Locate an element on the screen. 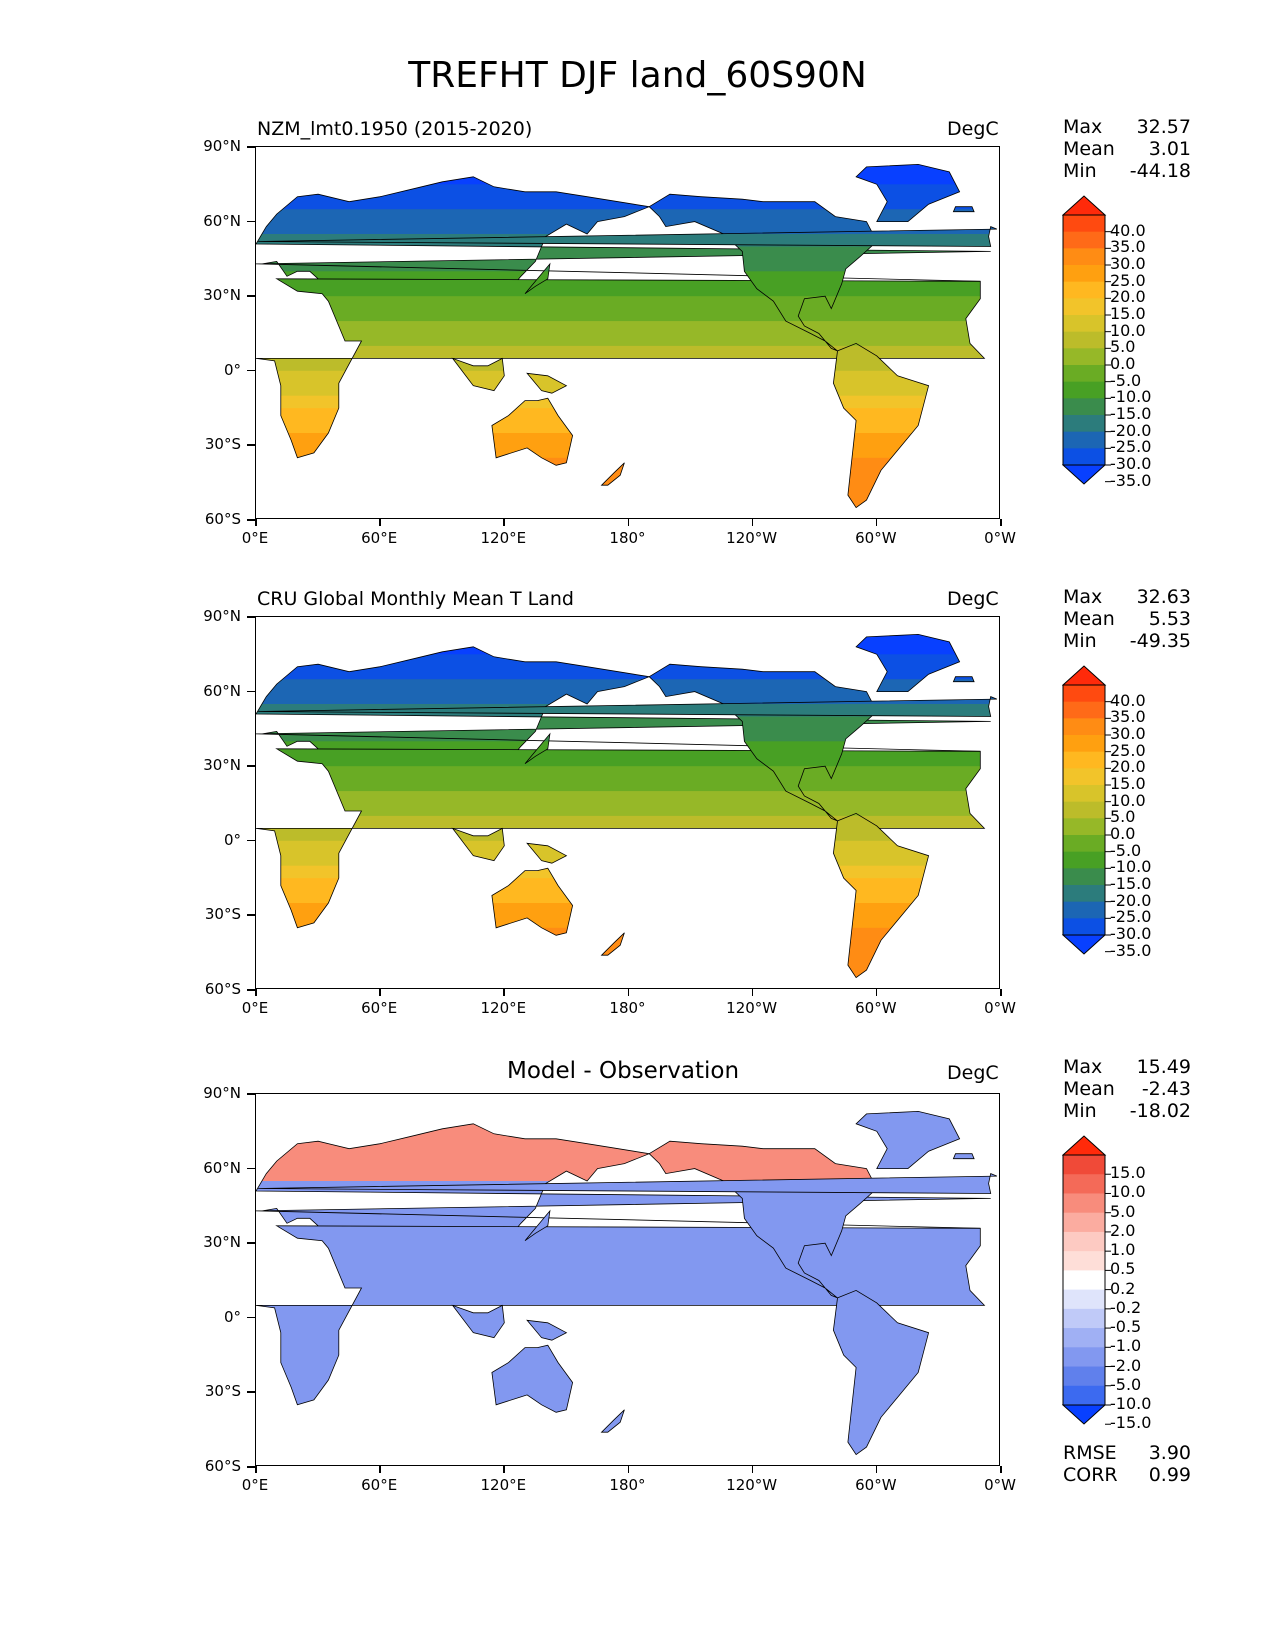 This screenshot has width=1275, height=1650. lon-tick-label: 0°E is located at coordinates (255, 1008).